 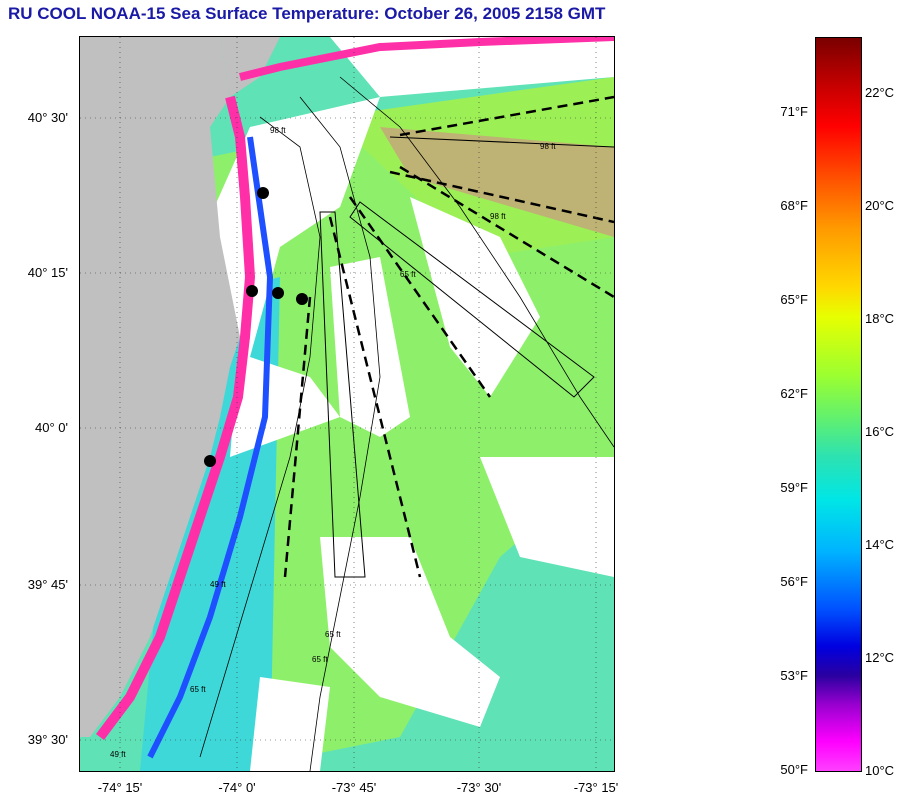 What do you see at coordinates (410, 632) in the screenshot?
I see `cloud-area-south` at bounding box center [410, 632].